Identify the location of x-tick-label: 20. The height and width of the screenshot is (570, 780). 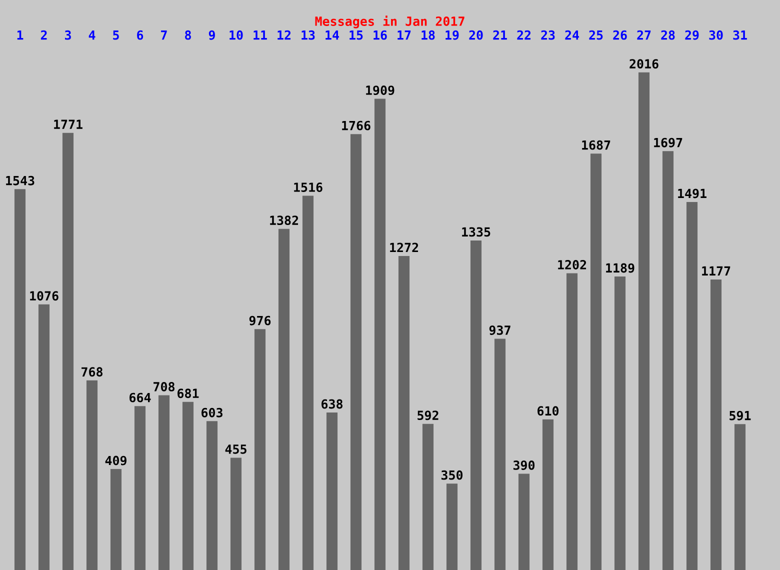
(476, 35).